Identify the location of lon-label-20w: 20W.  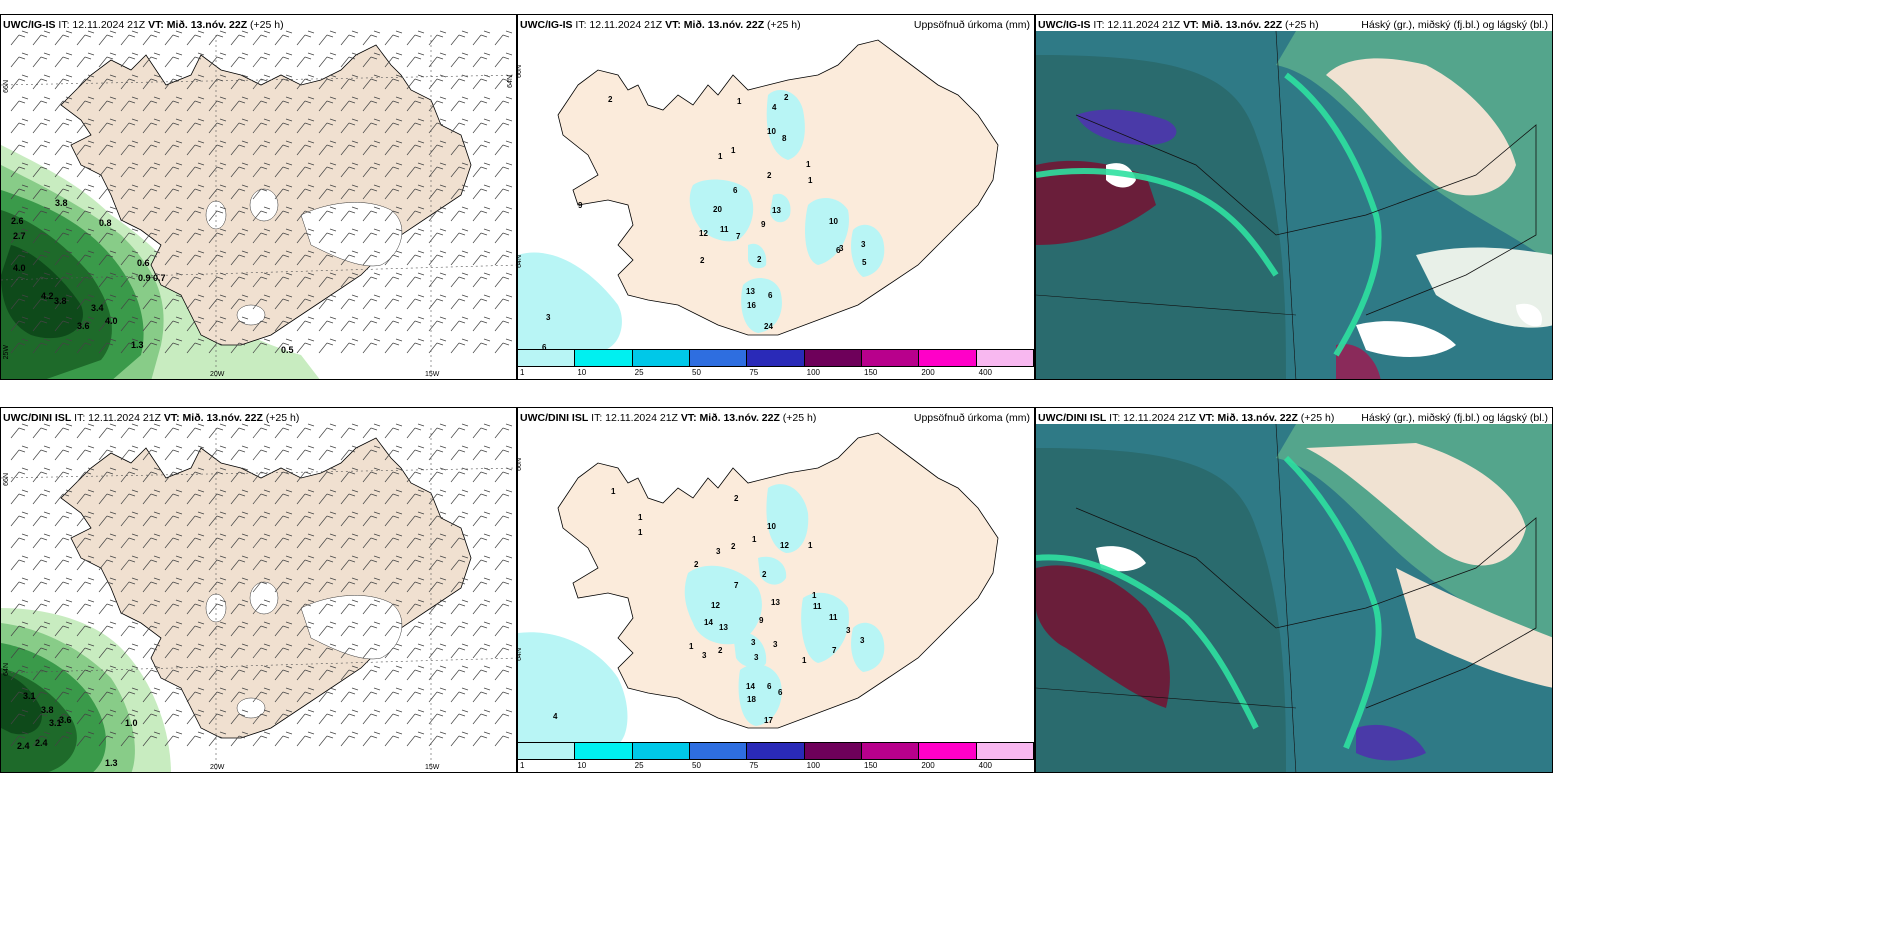
(217, 374).